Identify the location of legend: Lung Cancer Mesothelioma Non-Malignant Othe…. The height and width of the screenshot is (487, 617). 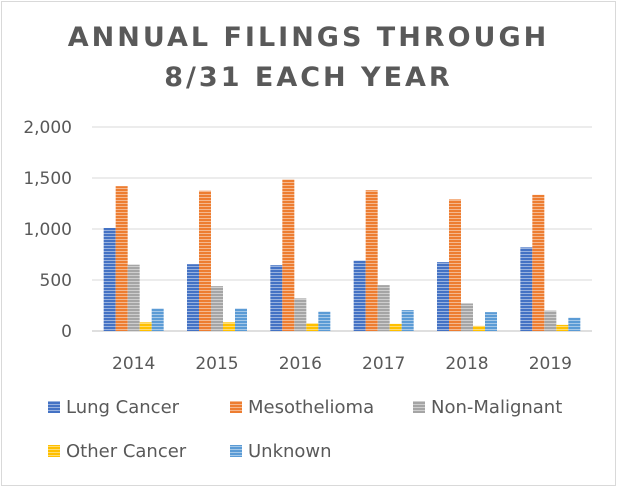
(305, 429).